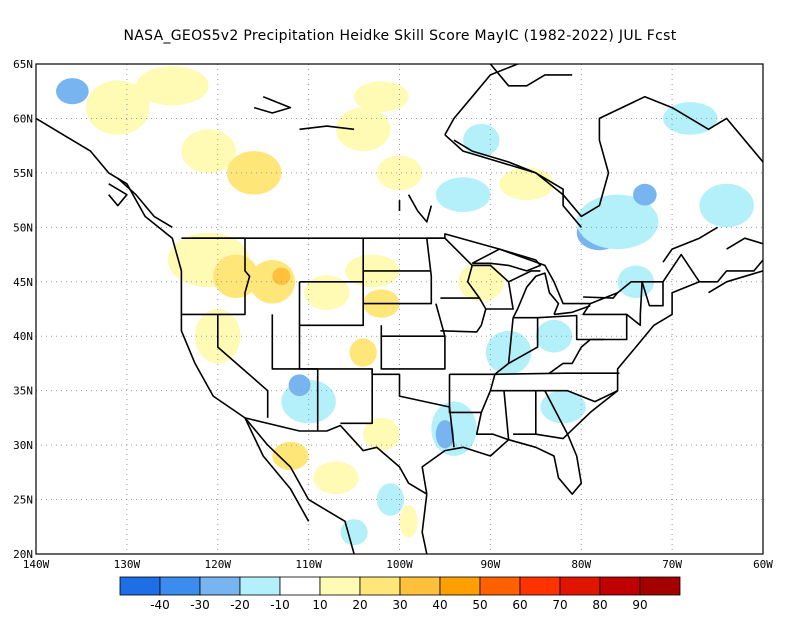 Image resolution: width=800 pixels, height=618 pixels. Describe the element at coordinates (599, 605) in the screenshot. I see `colorbar-label: 80` at that location.